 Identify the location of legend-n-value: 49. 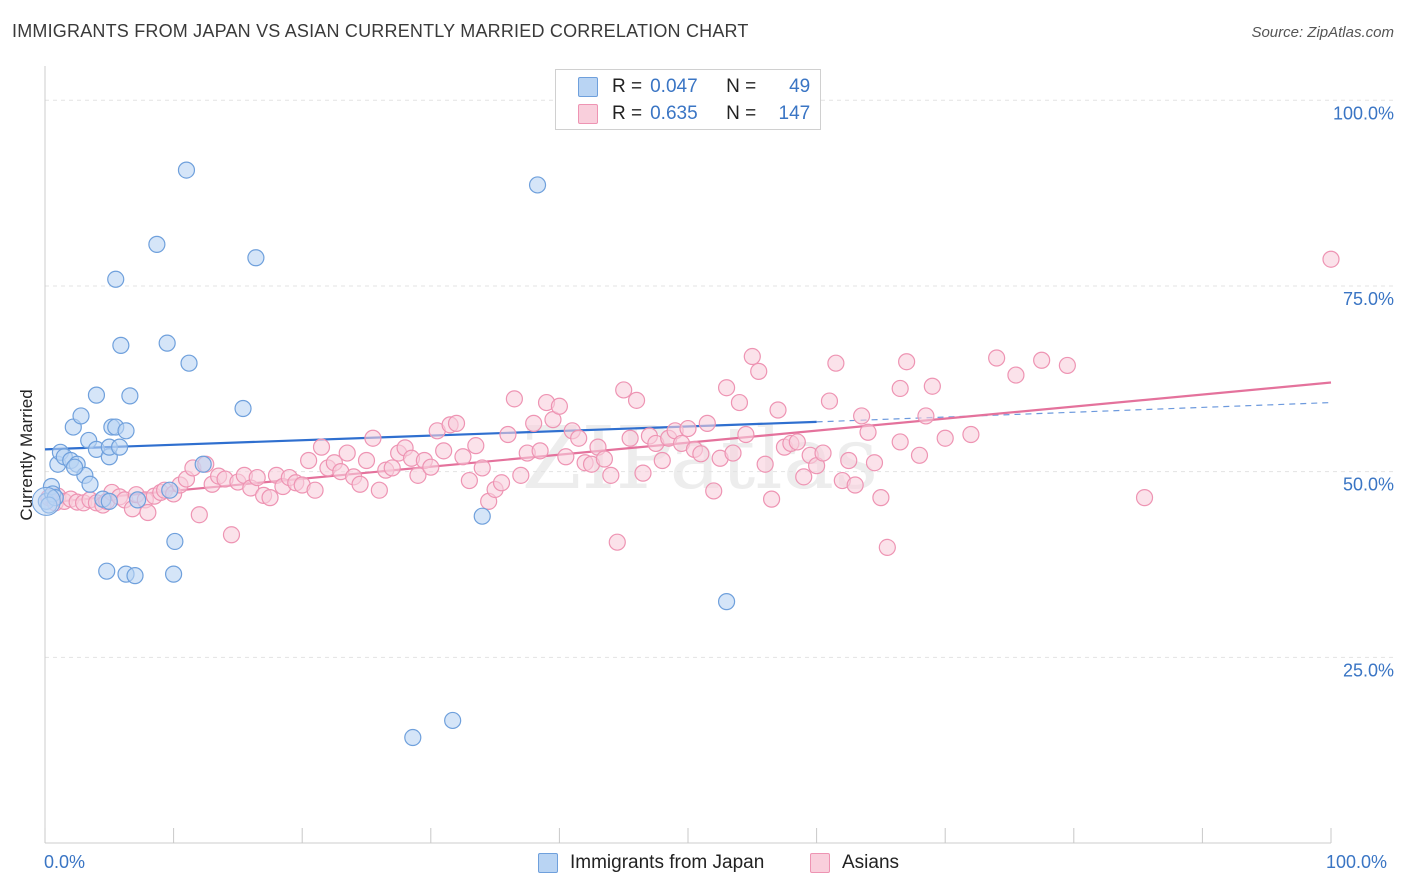
(800, 86).